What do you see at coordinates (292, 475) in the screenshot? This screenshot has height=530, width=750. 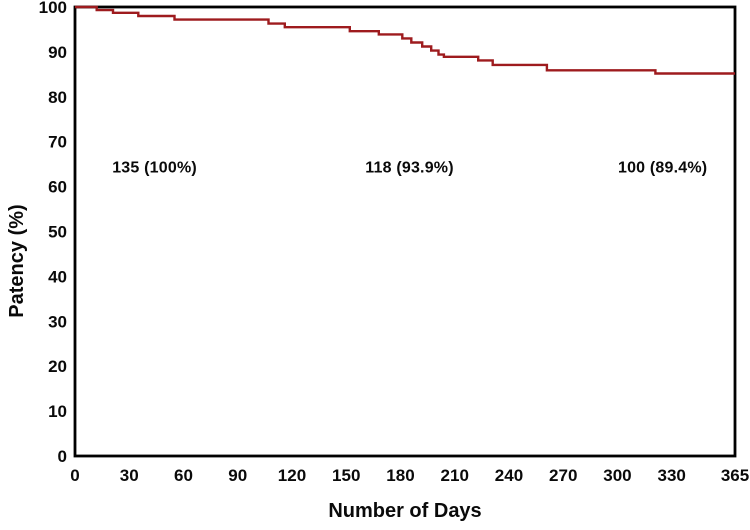 I see `x-tick-label: 120` at bounding box center [292, 475].